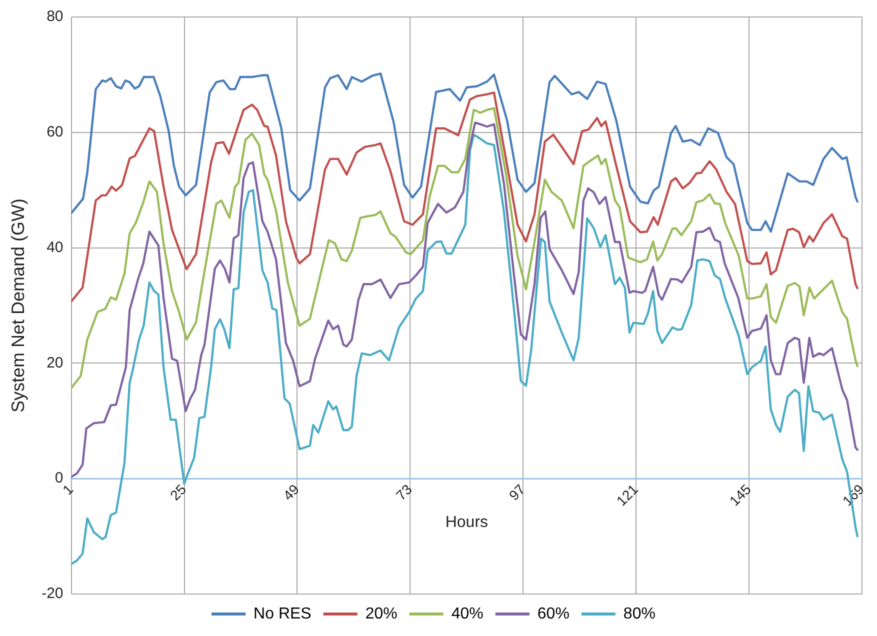  Describe the element at coordinates (53, 593) in the screenshot. I see `y-tick-label: -20` at that location.